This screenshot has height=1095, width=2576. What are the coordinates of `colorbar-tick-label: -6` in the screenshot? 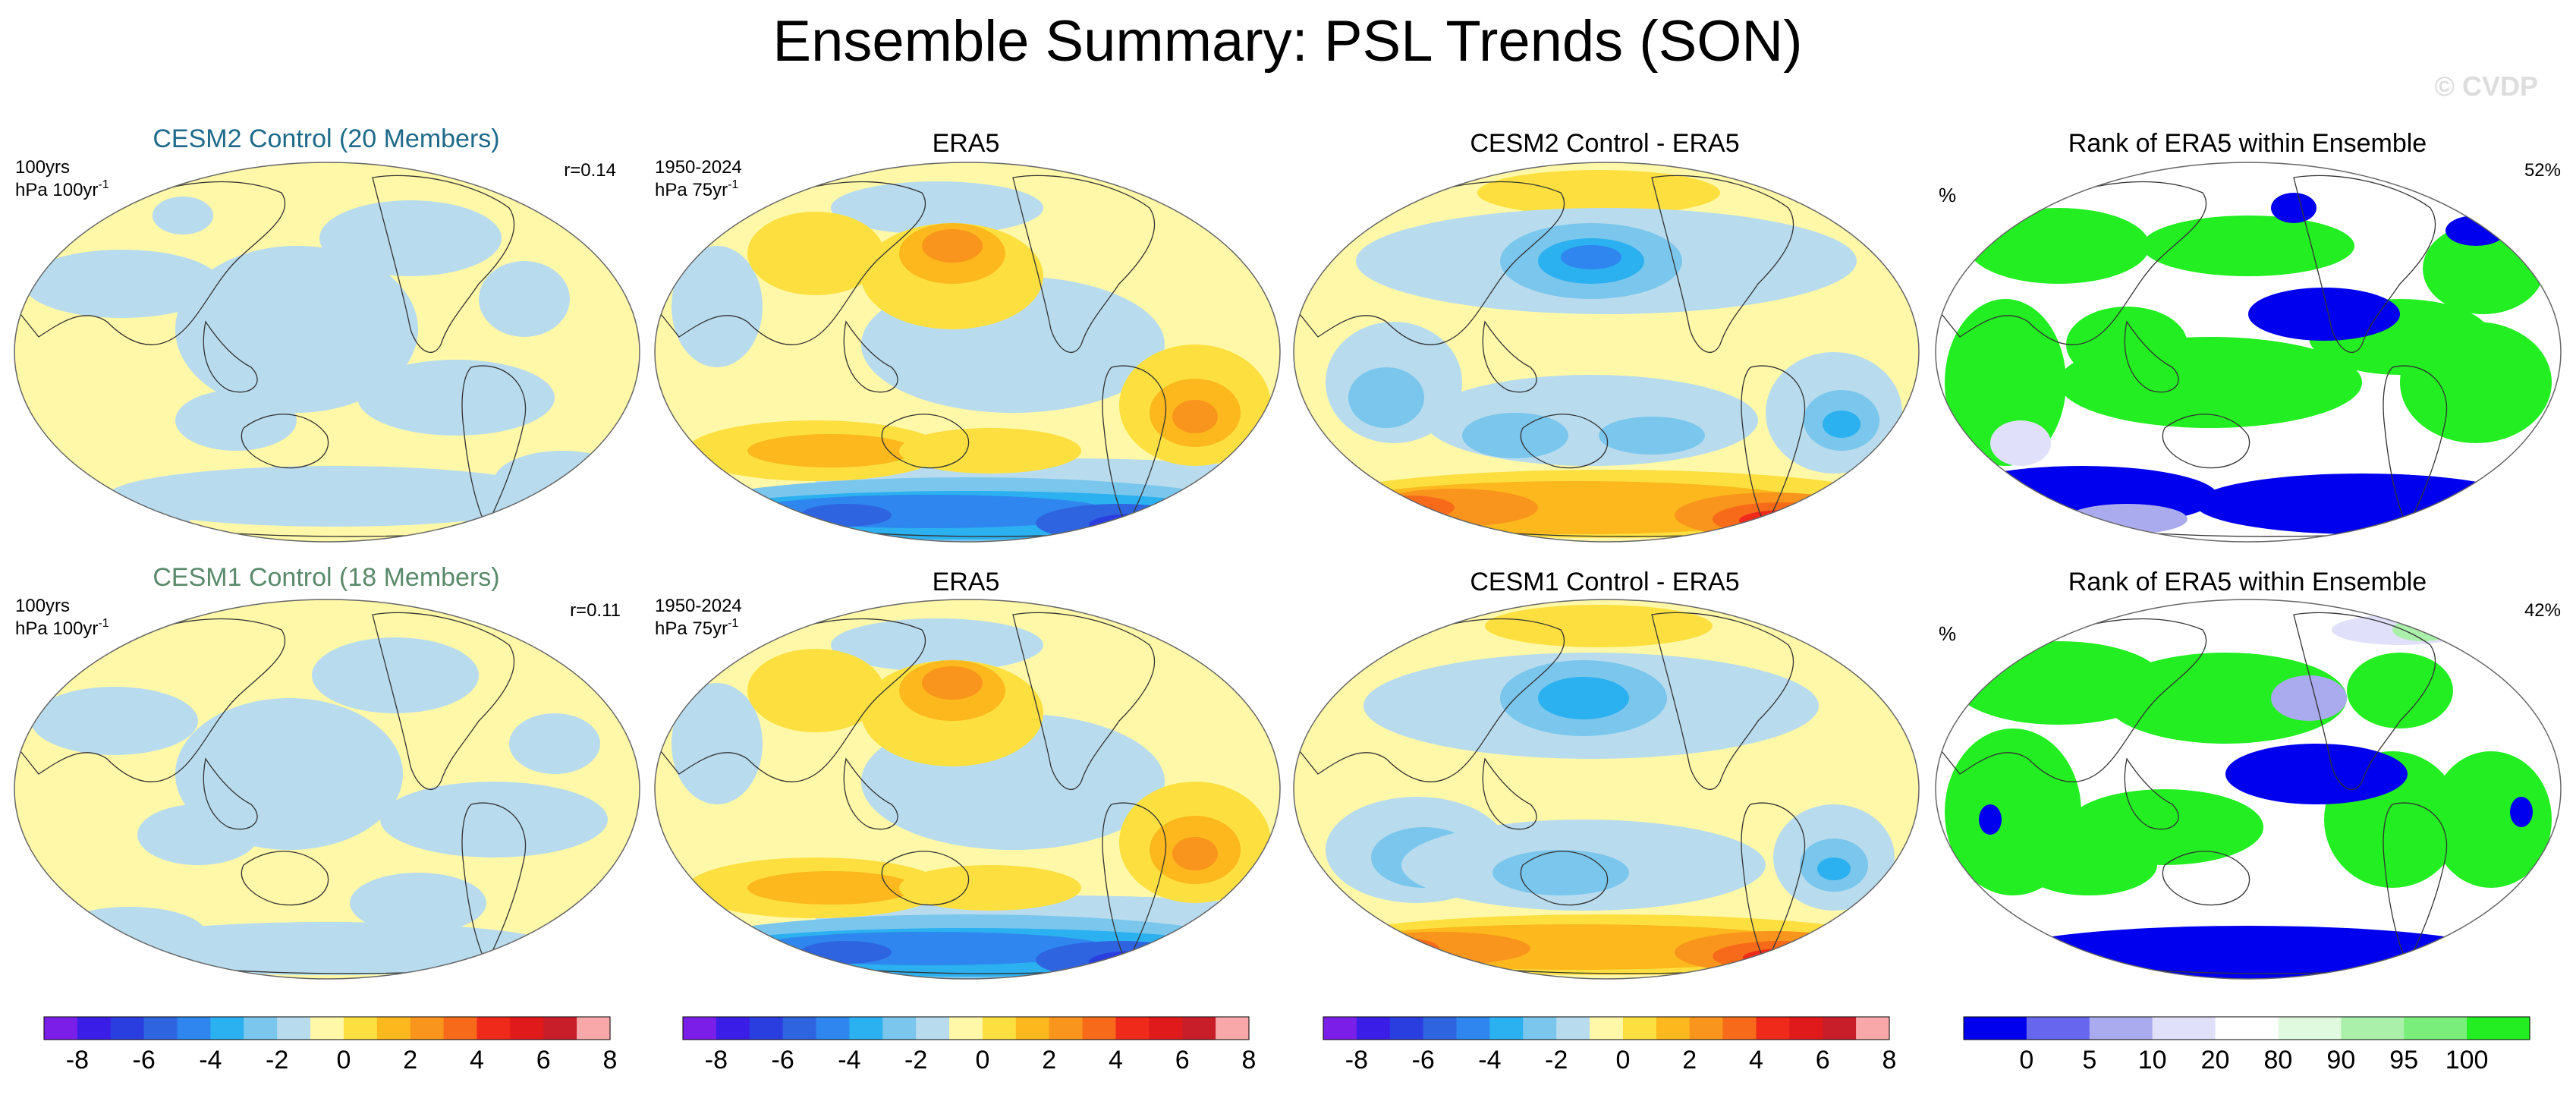 It's located at (1423, 1060).